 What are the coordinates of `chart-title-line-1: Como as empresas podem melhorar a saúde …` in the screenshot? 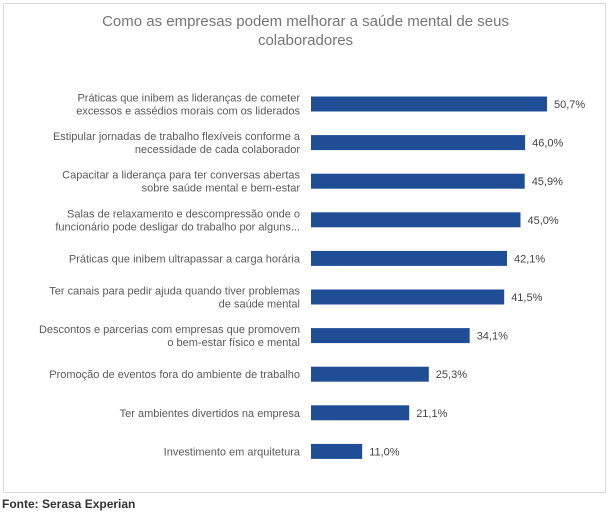 It's located at (305, 21).